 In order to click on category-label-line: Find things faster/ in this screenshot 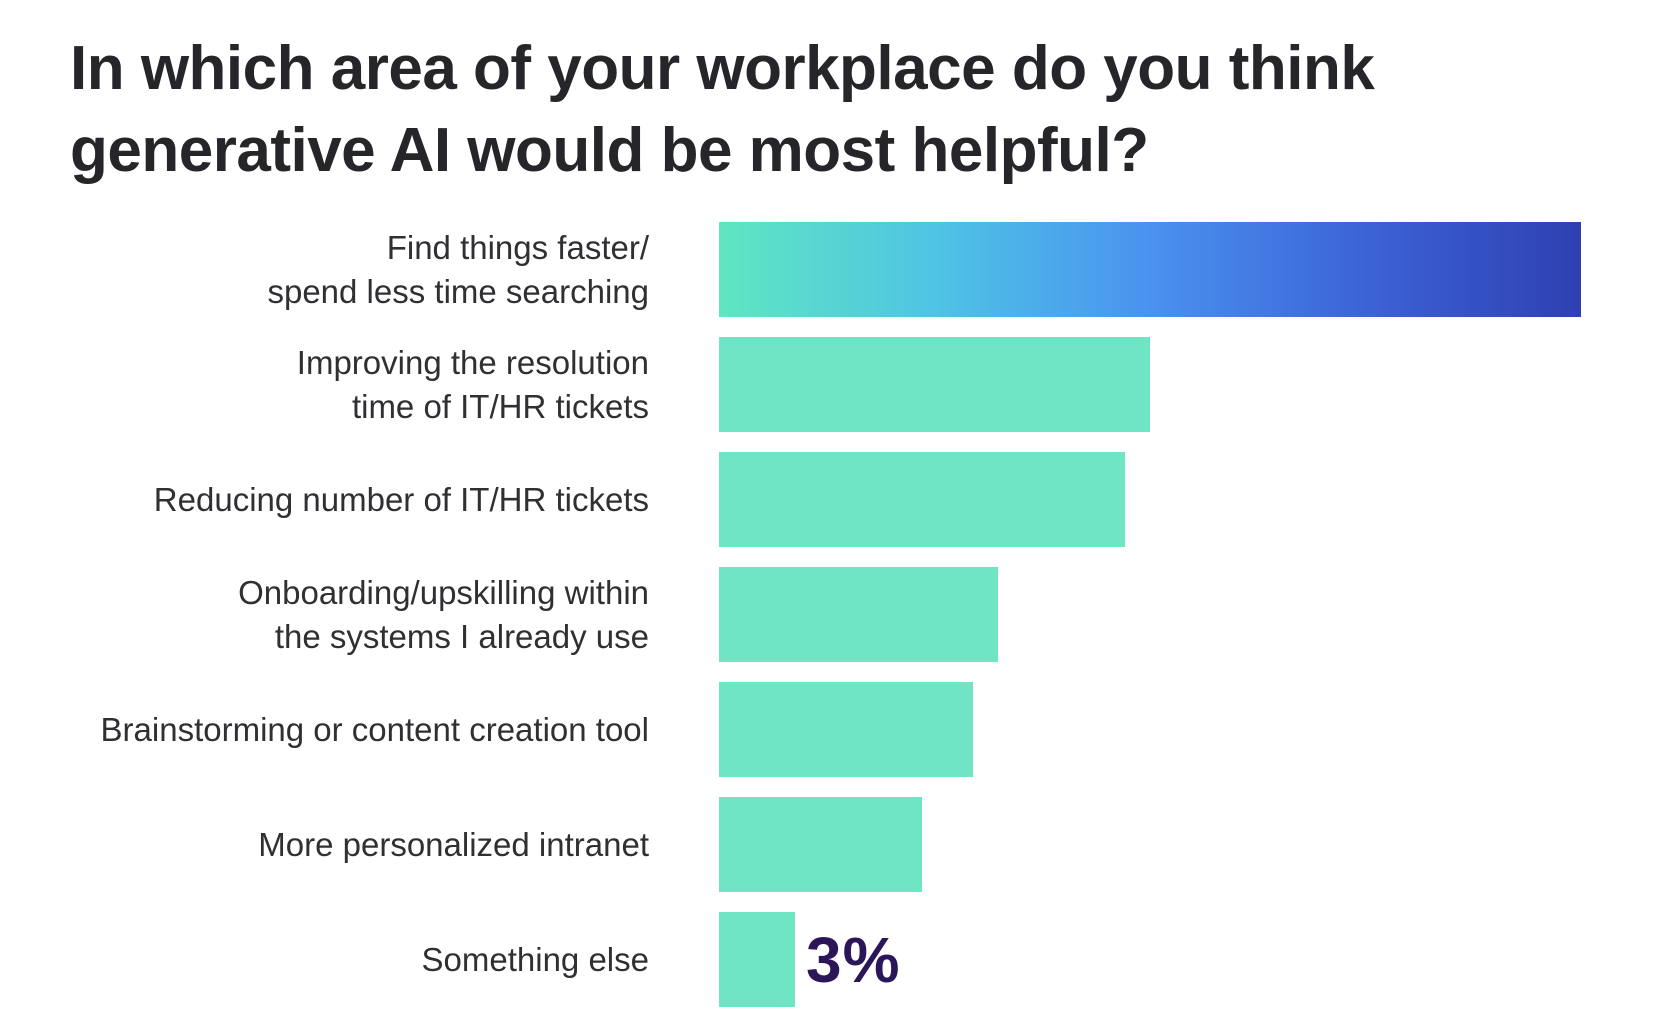, I will do `click(517, 247)`.